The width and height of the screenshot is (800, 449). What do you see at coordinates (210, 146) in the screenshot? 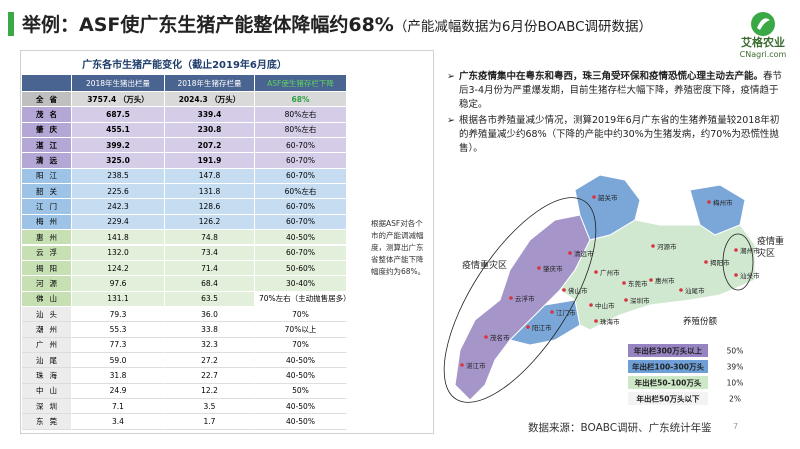
I see `table-cell: 207.2` at bounding box center [210, 146].